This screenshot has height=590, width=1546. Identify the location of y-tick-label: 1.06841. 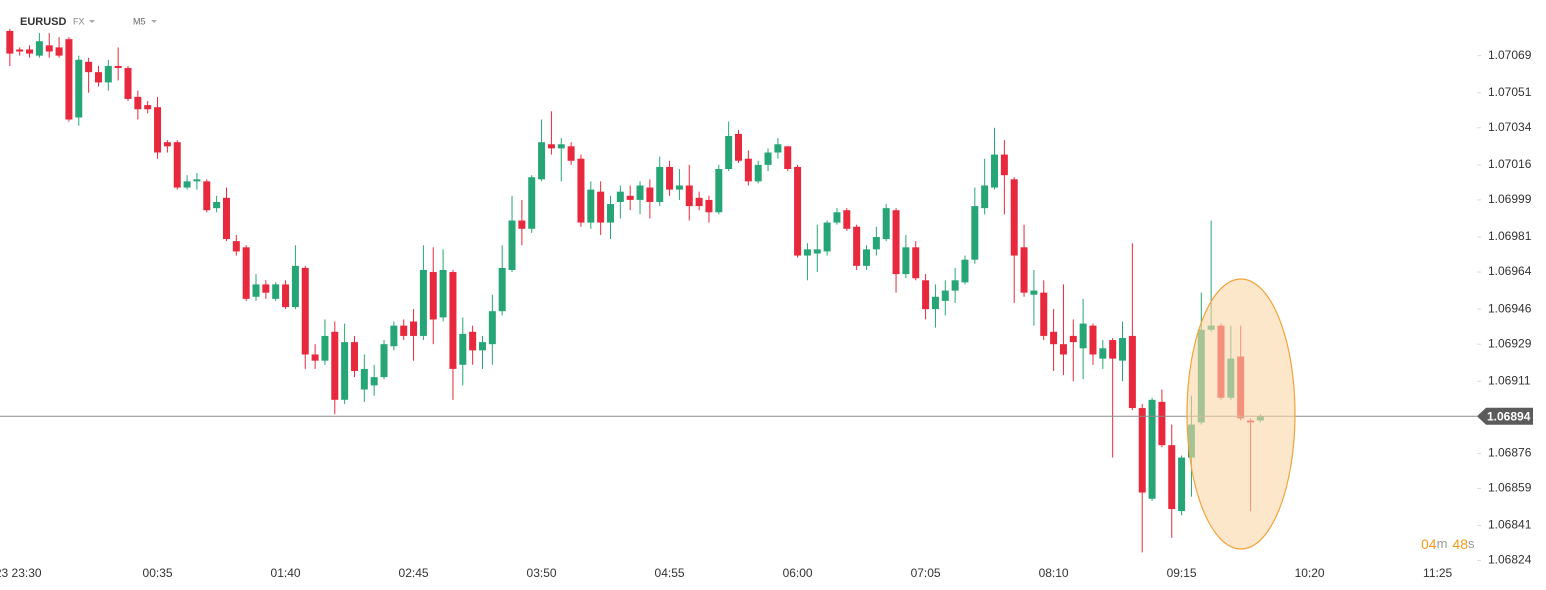
(1510, 525).